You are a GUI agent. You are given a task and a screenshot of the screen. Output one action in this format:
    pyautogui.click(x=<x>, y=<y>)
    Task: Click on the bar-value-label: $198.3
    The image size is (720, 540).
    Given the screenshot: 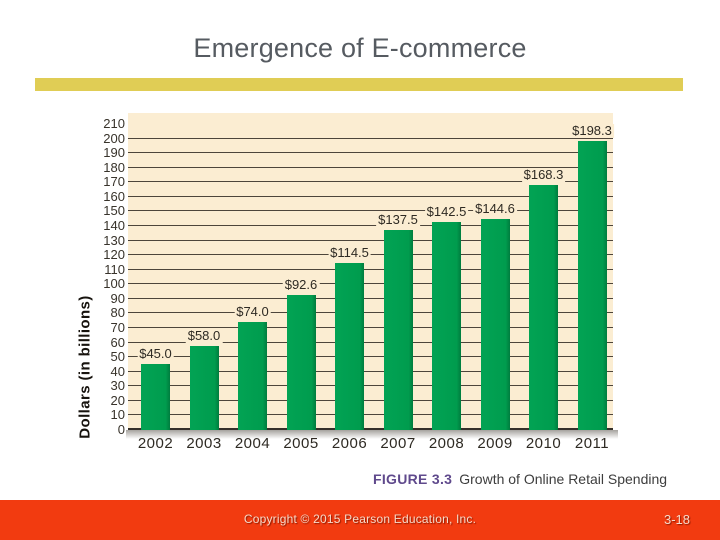 What is the action you would take?
    pyautogui.click(x=592, y=131)
    